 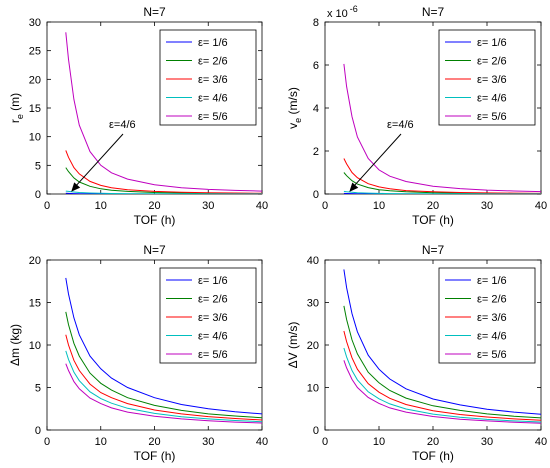 I want to click on exponent-base: x 10, so click(x=337, y=14).